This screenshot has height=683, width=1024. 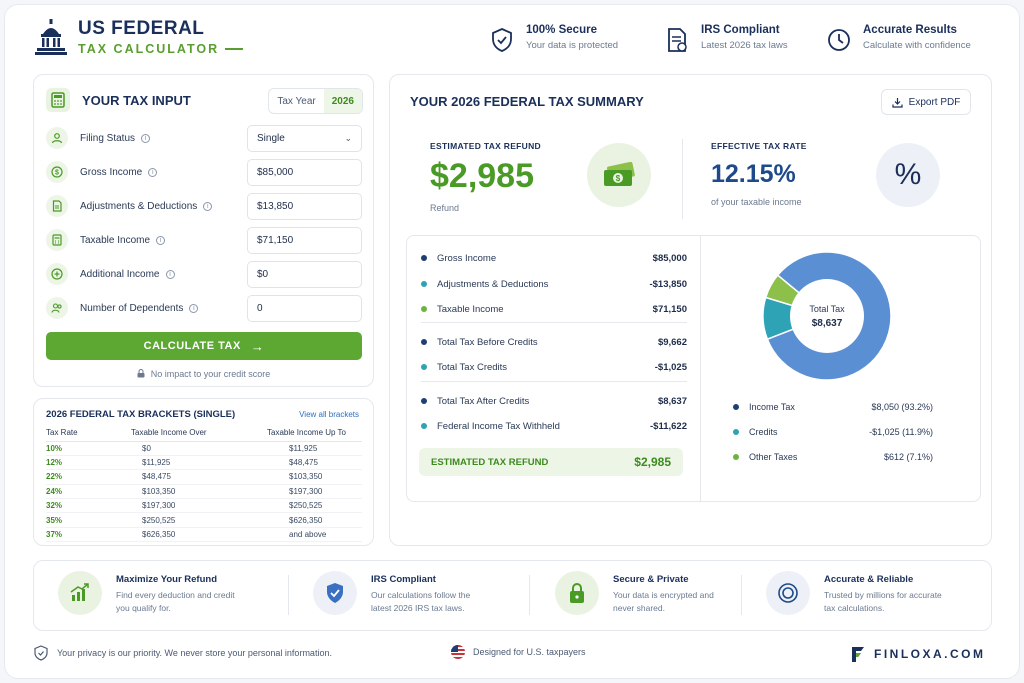 I want to click on brackets-title: 2026 FEDERAL TAX BRACKETS (SINGLE), so click(x=141, y=414).